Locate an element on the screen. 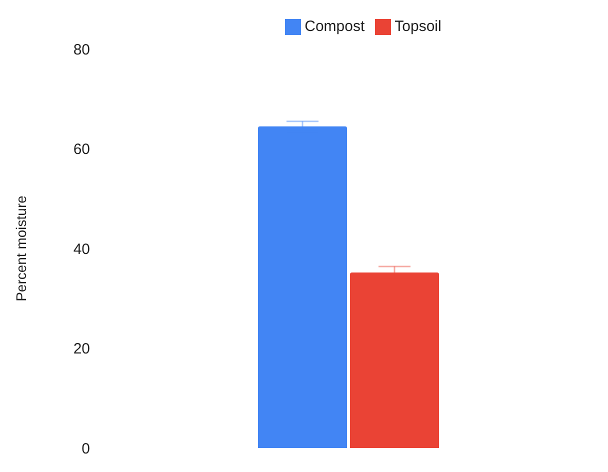 Image resolution: width=608 pixels, height=472 pixels. y-axis-title: Percent moisture is located at coordinates (20, 248).